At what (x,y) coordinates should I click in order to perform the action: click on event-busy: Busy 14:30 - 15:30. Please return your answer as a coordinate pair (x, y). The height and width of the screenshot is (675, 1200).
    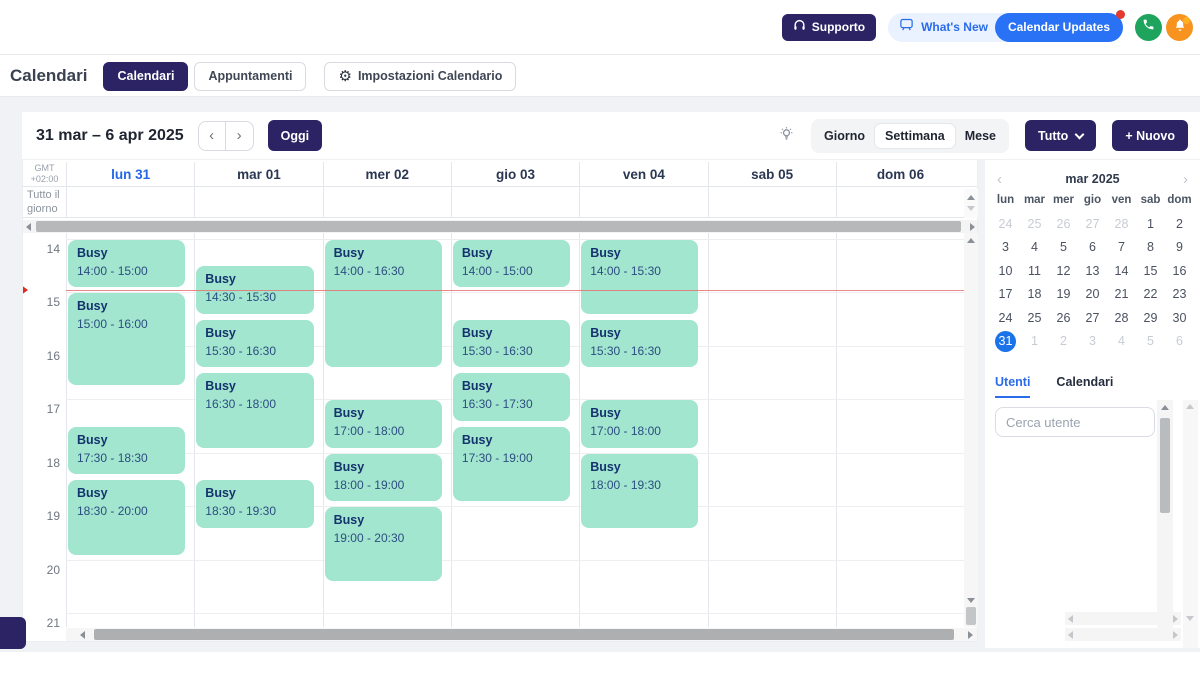
    Looking at the image, I should click on (255, 290).